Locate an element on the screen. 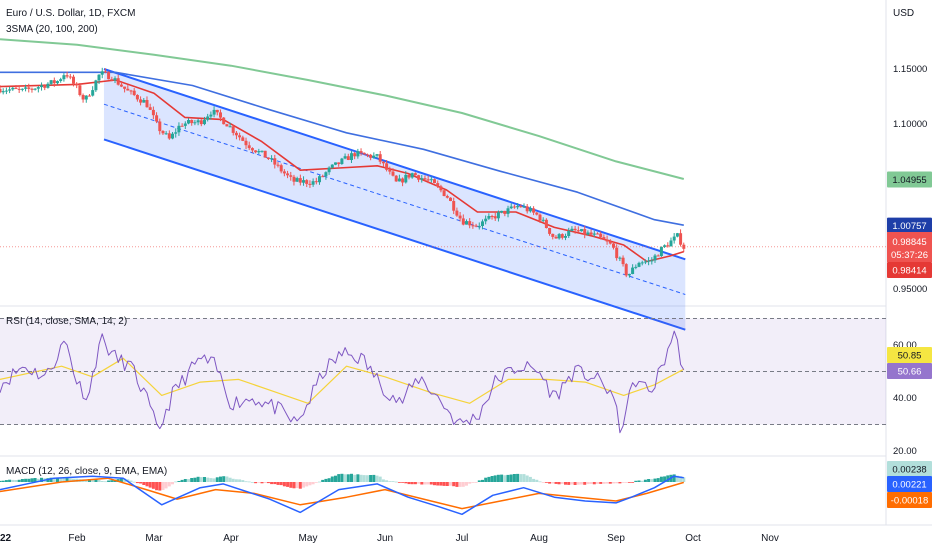 Image resolution: width=932 pixels, height=550 pixels. sma-100-badge-bg is located at coordinates (909, 225).